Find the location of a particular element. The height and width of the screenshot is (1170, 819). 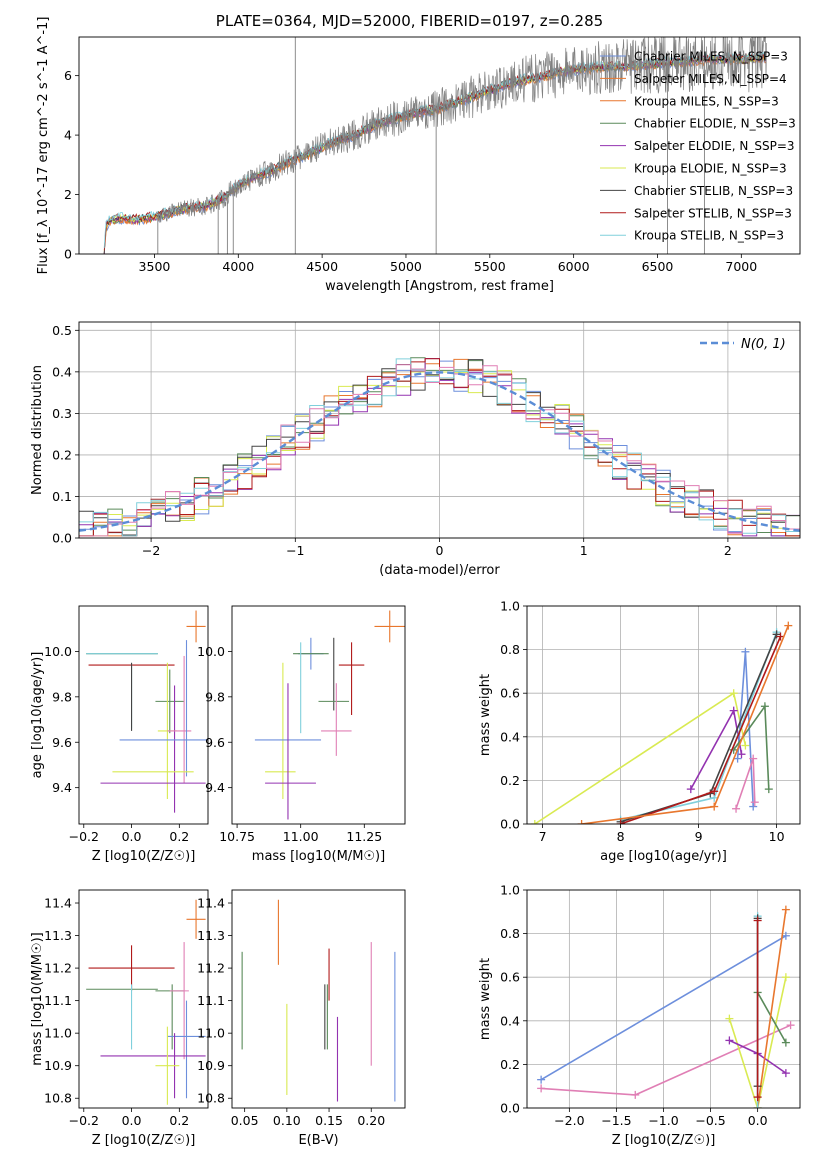

y-tick-label: 10.9 is located at coordinates (211, 1065).